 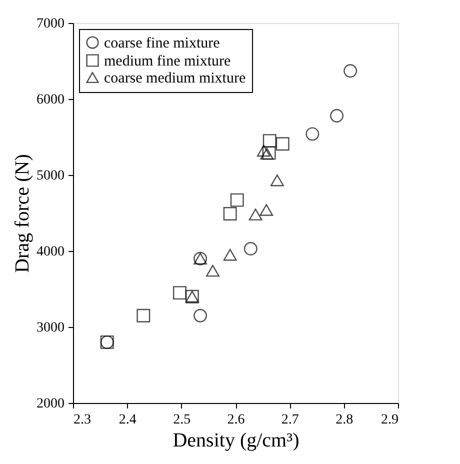 I want to click on x-axis-title: Density (g/cm³), so click(x=236, y=441).